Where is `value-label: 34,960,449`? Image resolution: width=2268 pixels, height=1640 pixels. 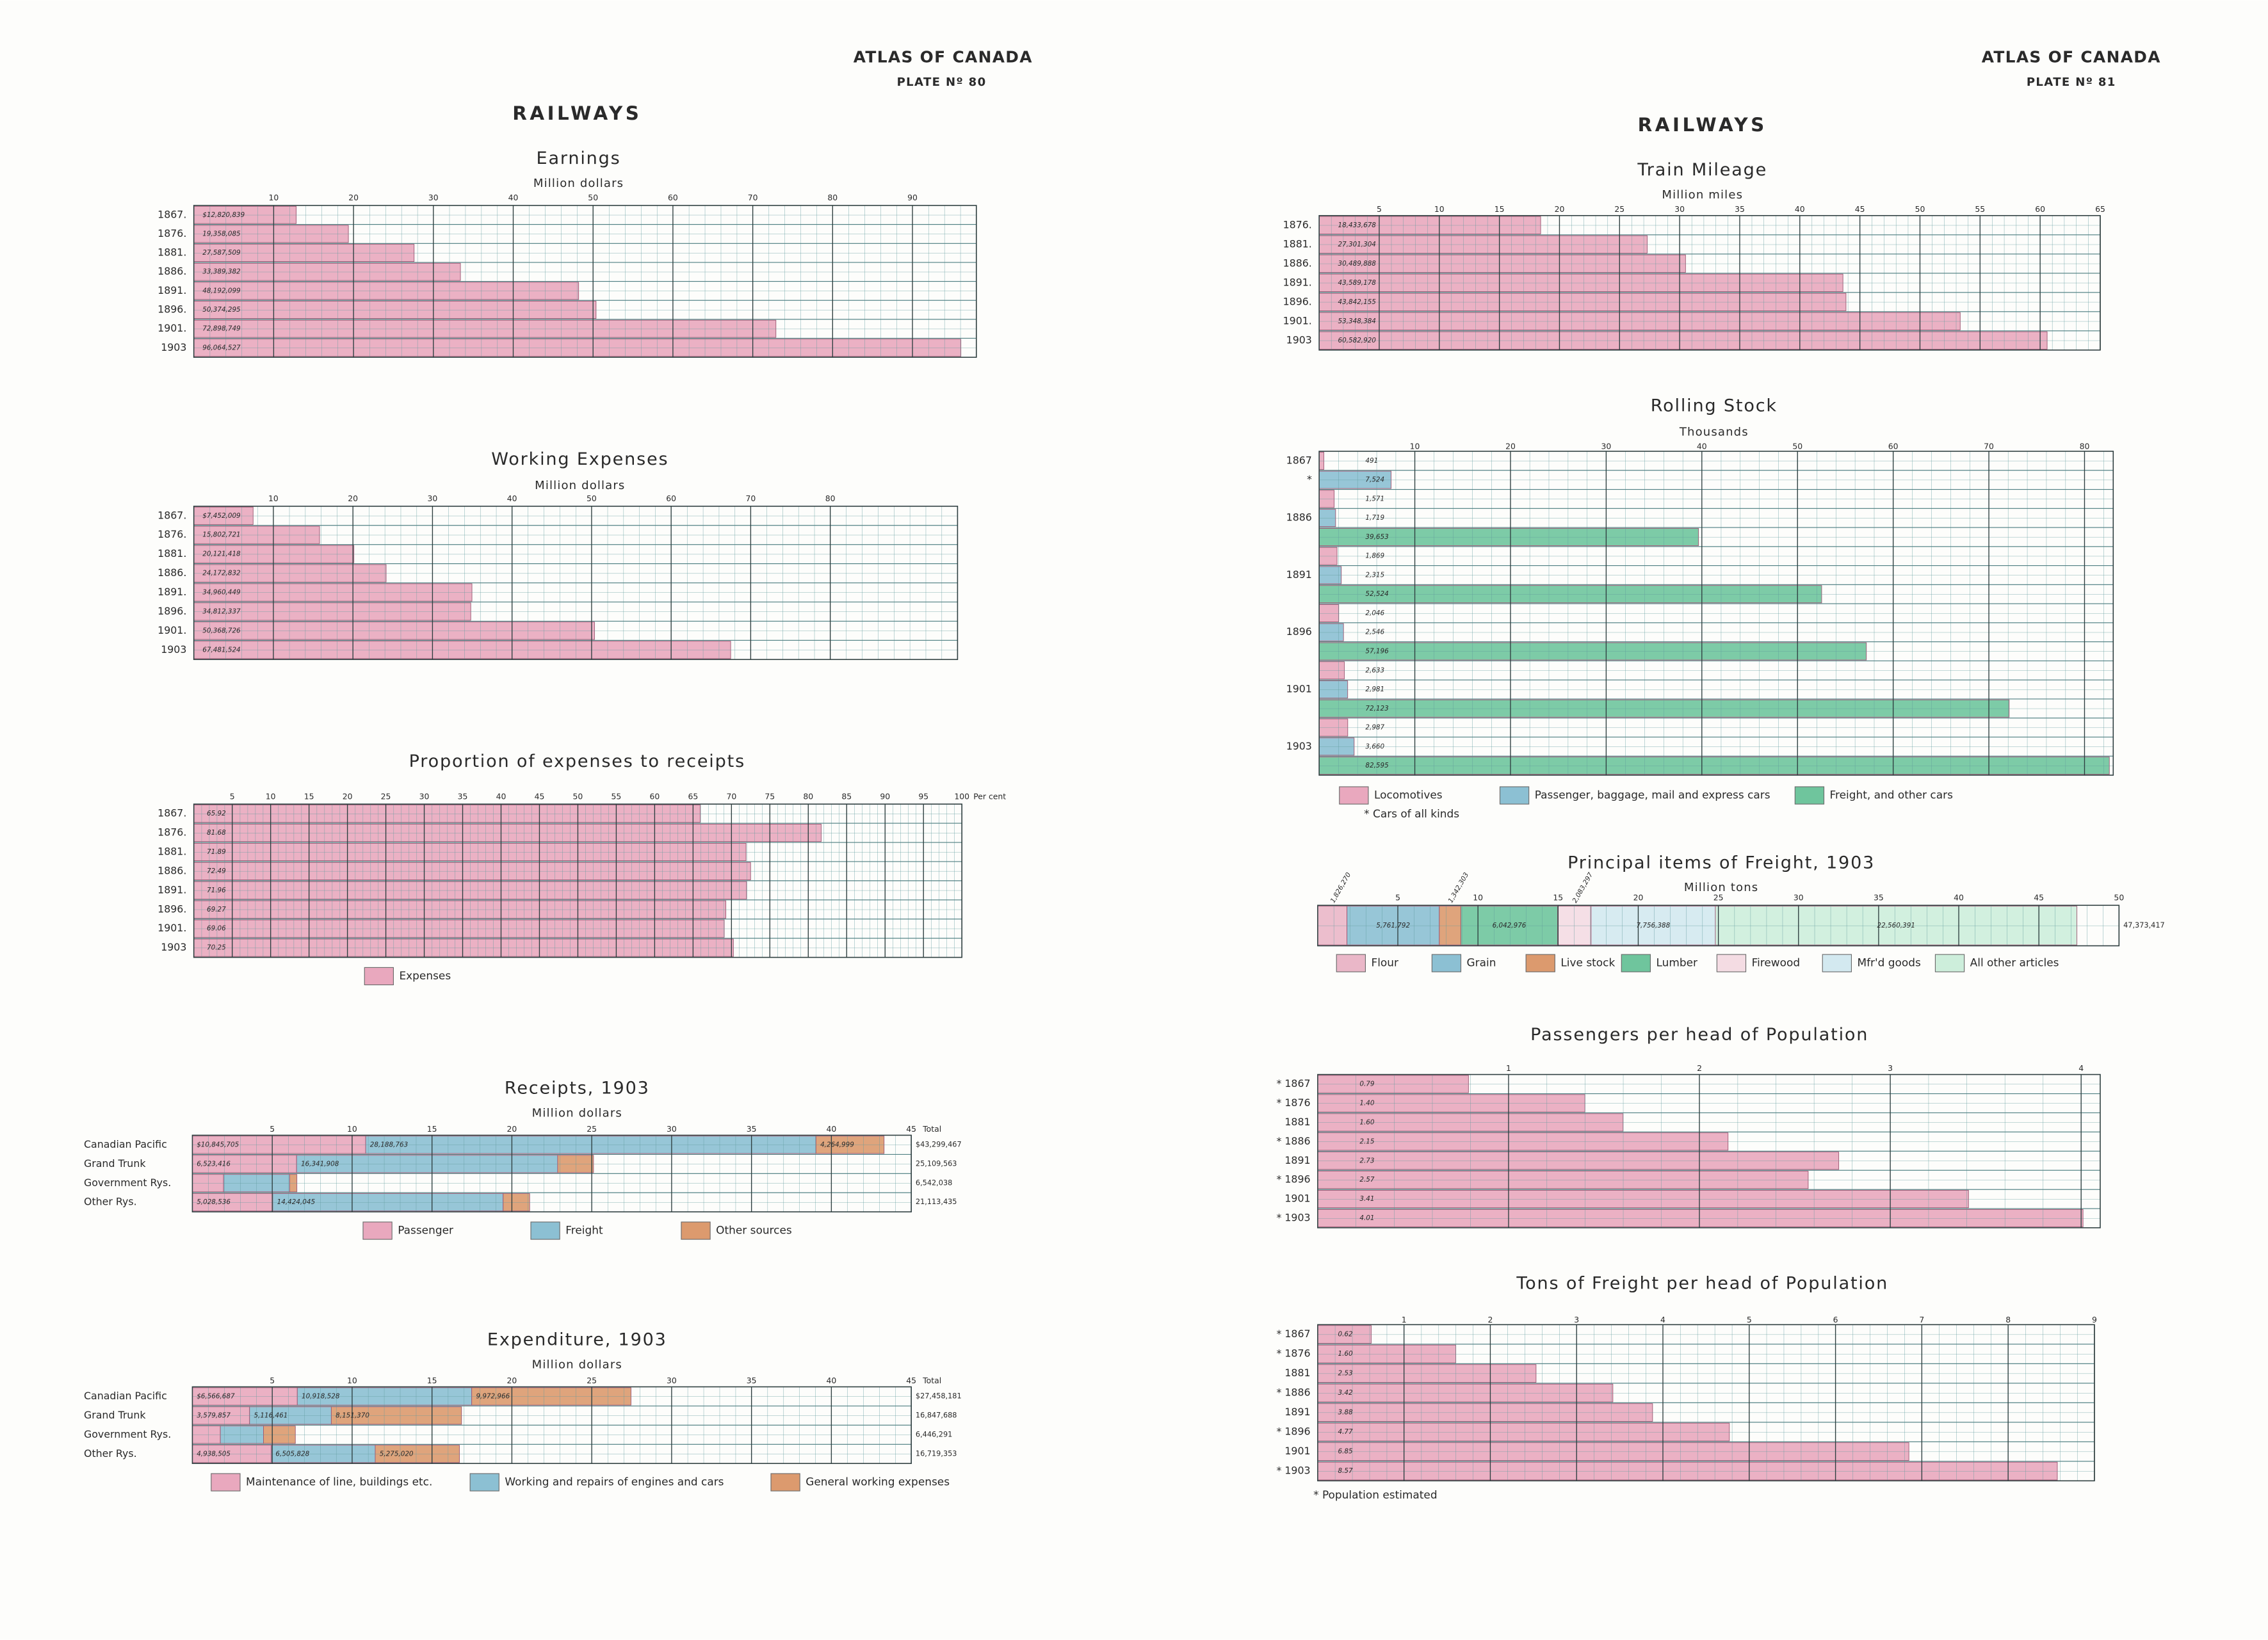 value-label: 34,960,449 is located at coordinates (221, 593).